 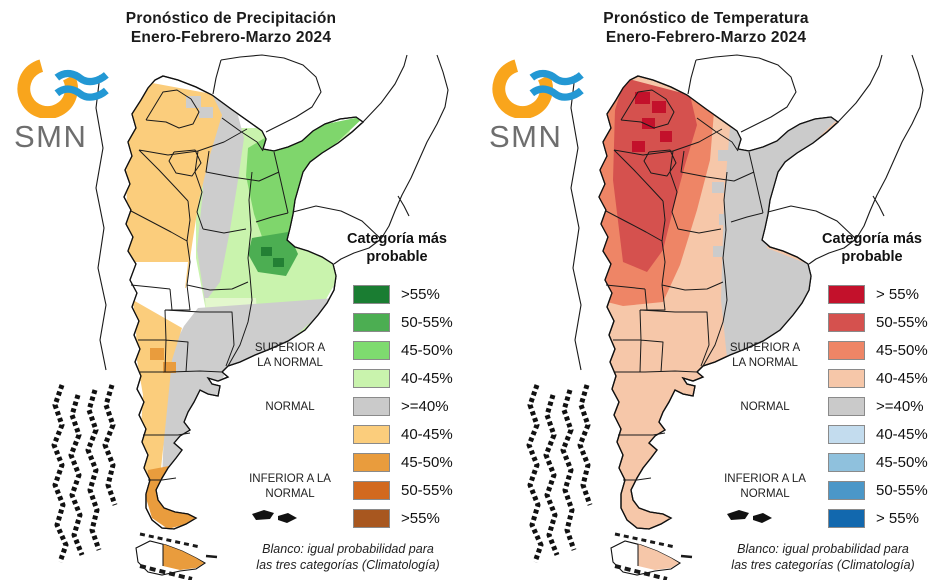 What do you see at coordinates (706, 18) in the screenshot?
I see `title-line1: Pronóstico de Temperatura` at bounding box center [706, 18].